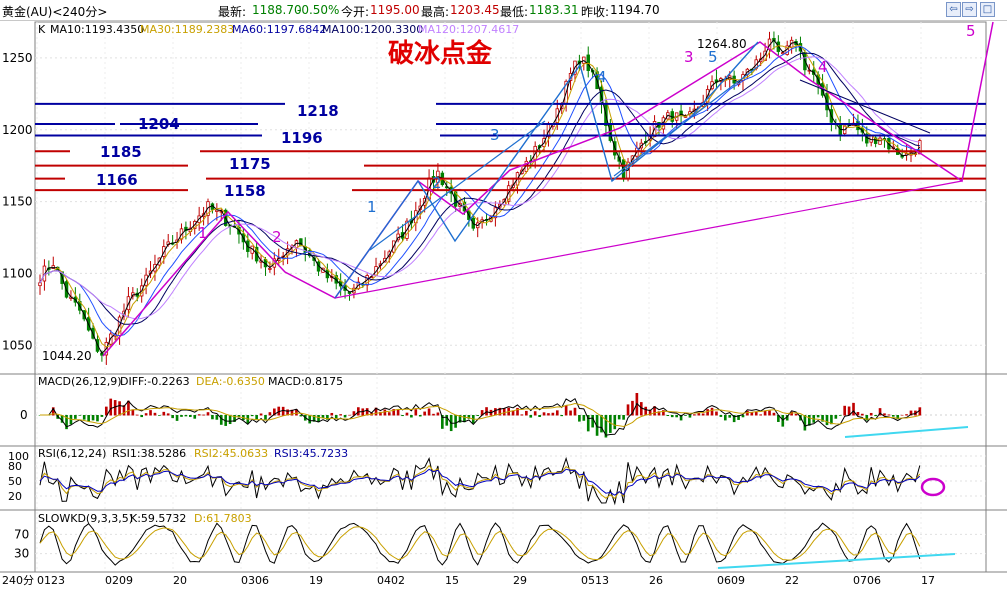 Image resolution: width=1007 pixels, height=590 pixels. What do you see at coordinates (255, 580) in the screenshot?
I see `x-tick-label: 0306` at bounding box center [255, 580].